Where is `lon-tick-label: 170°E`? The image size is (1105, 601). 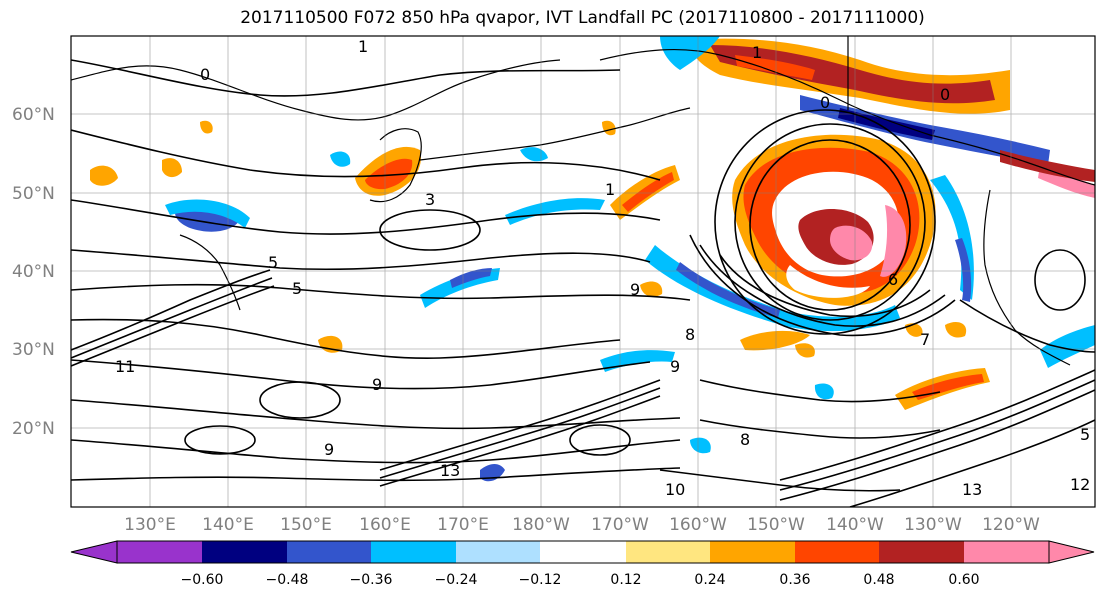 lon-tick-label: 170°E is located at coordinates (463, 525).